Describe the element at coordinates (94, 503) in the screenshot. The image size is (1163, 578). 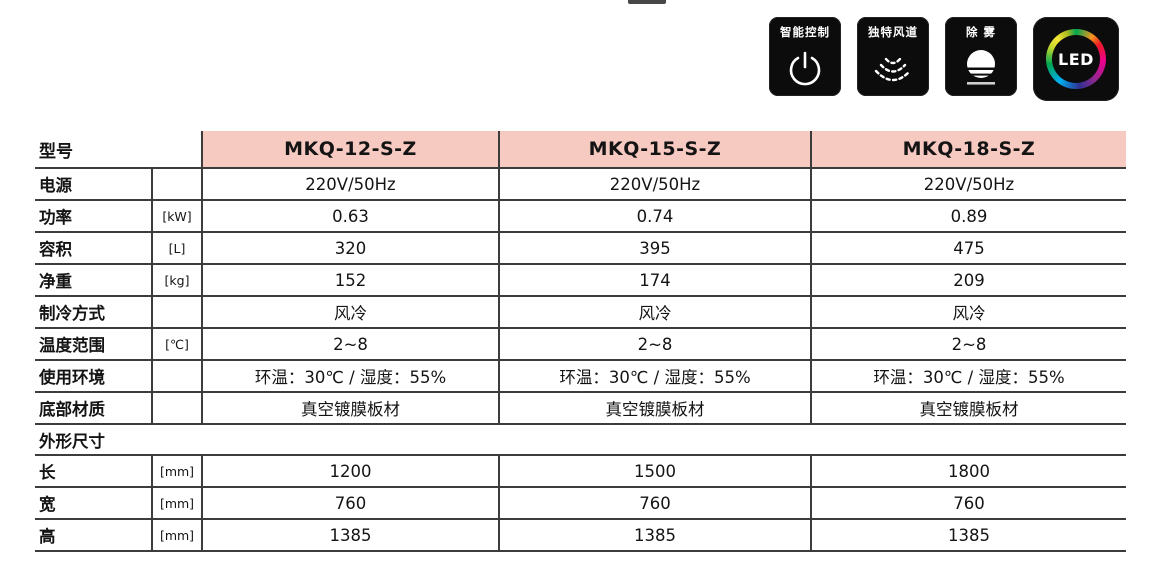
I see `row-label: 宽` at that location.